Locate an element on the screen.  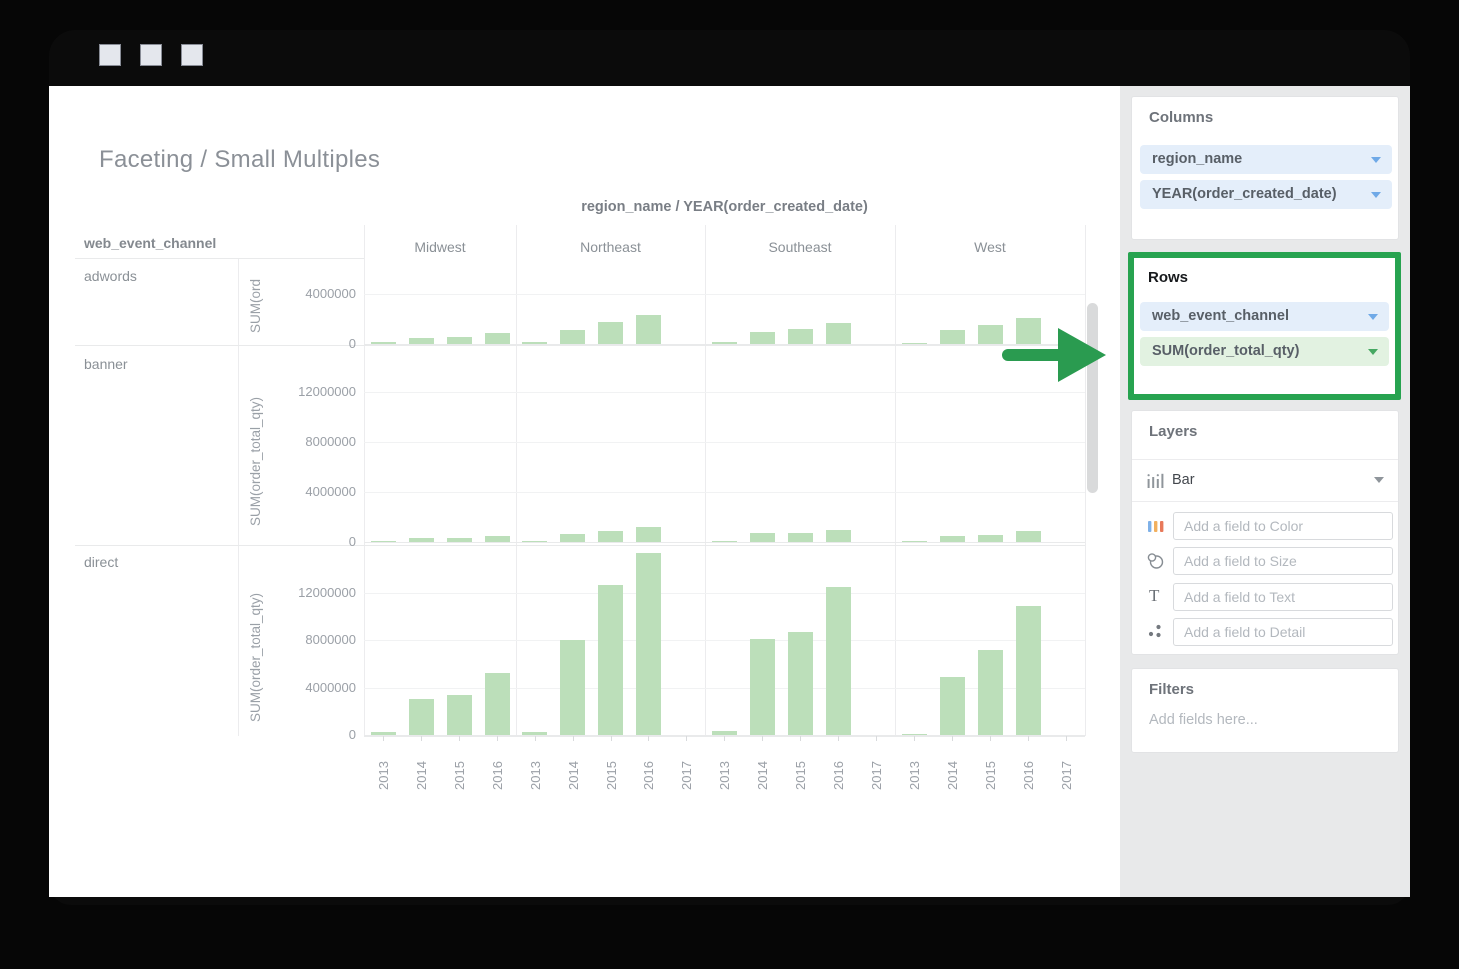
rows-shelf-title: Rows is located at coordinates (1168, 277).